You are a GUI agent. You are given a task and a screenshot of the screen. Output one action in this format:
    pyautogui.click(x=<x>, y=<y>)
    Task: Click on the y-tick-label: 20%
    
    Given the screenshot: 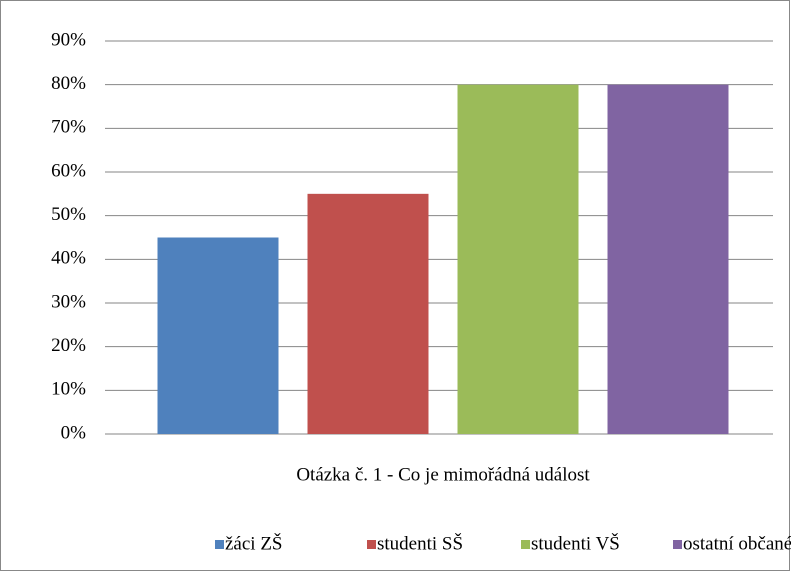 What is the action you would take?
    pyautogui.click(x=68, y=345)
    